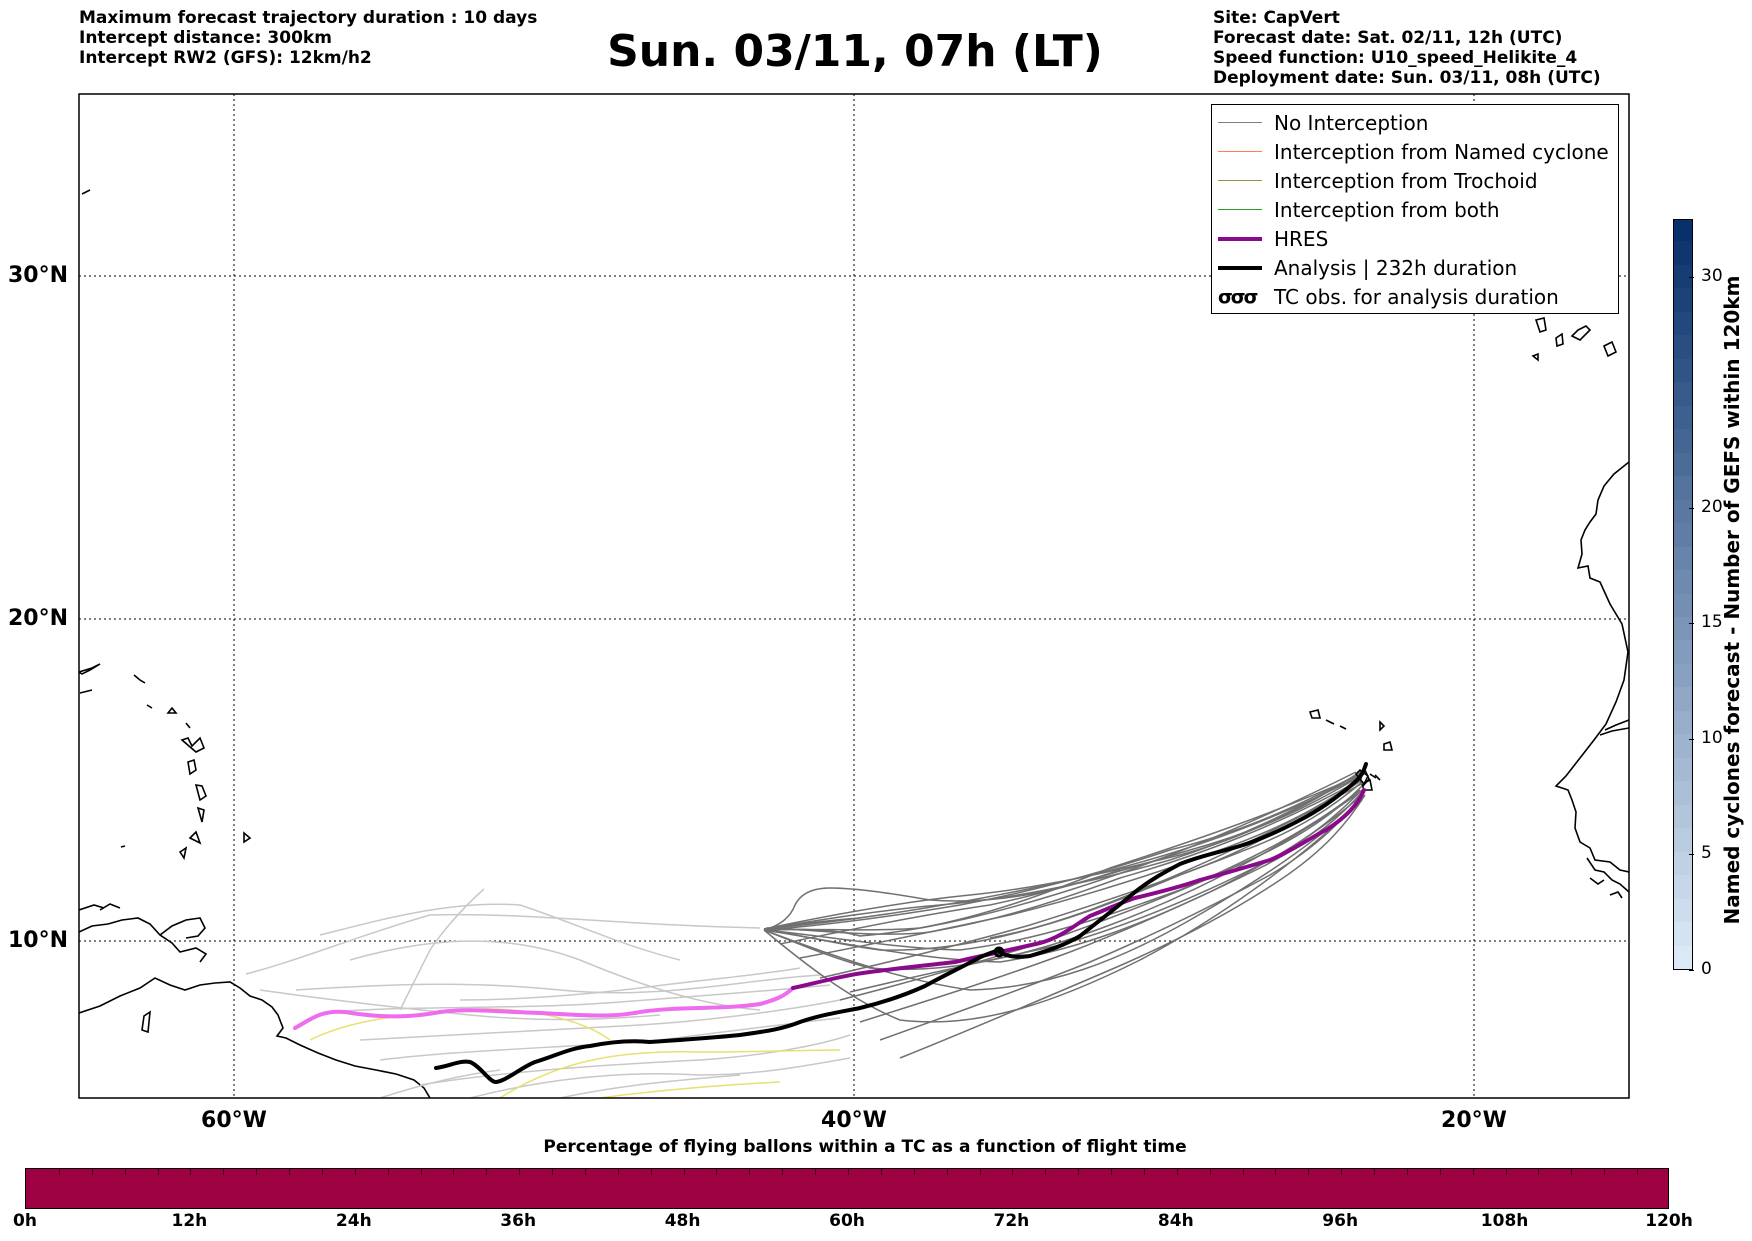 The image size is (1752, 1241). I want to click on analysis-trajectory, so click(901, 923).